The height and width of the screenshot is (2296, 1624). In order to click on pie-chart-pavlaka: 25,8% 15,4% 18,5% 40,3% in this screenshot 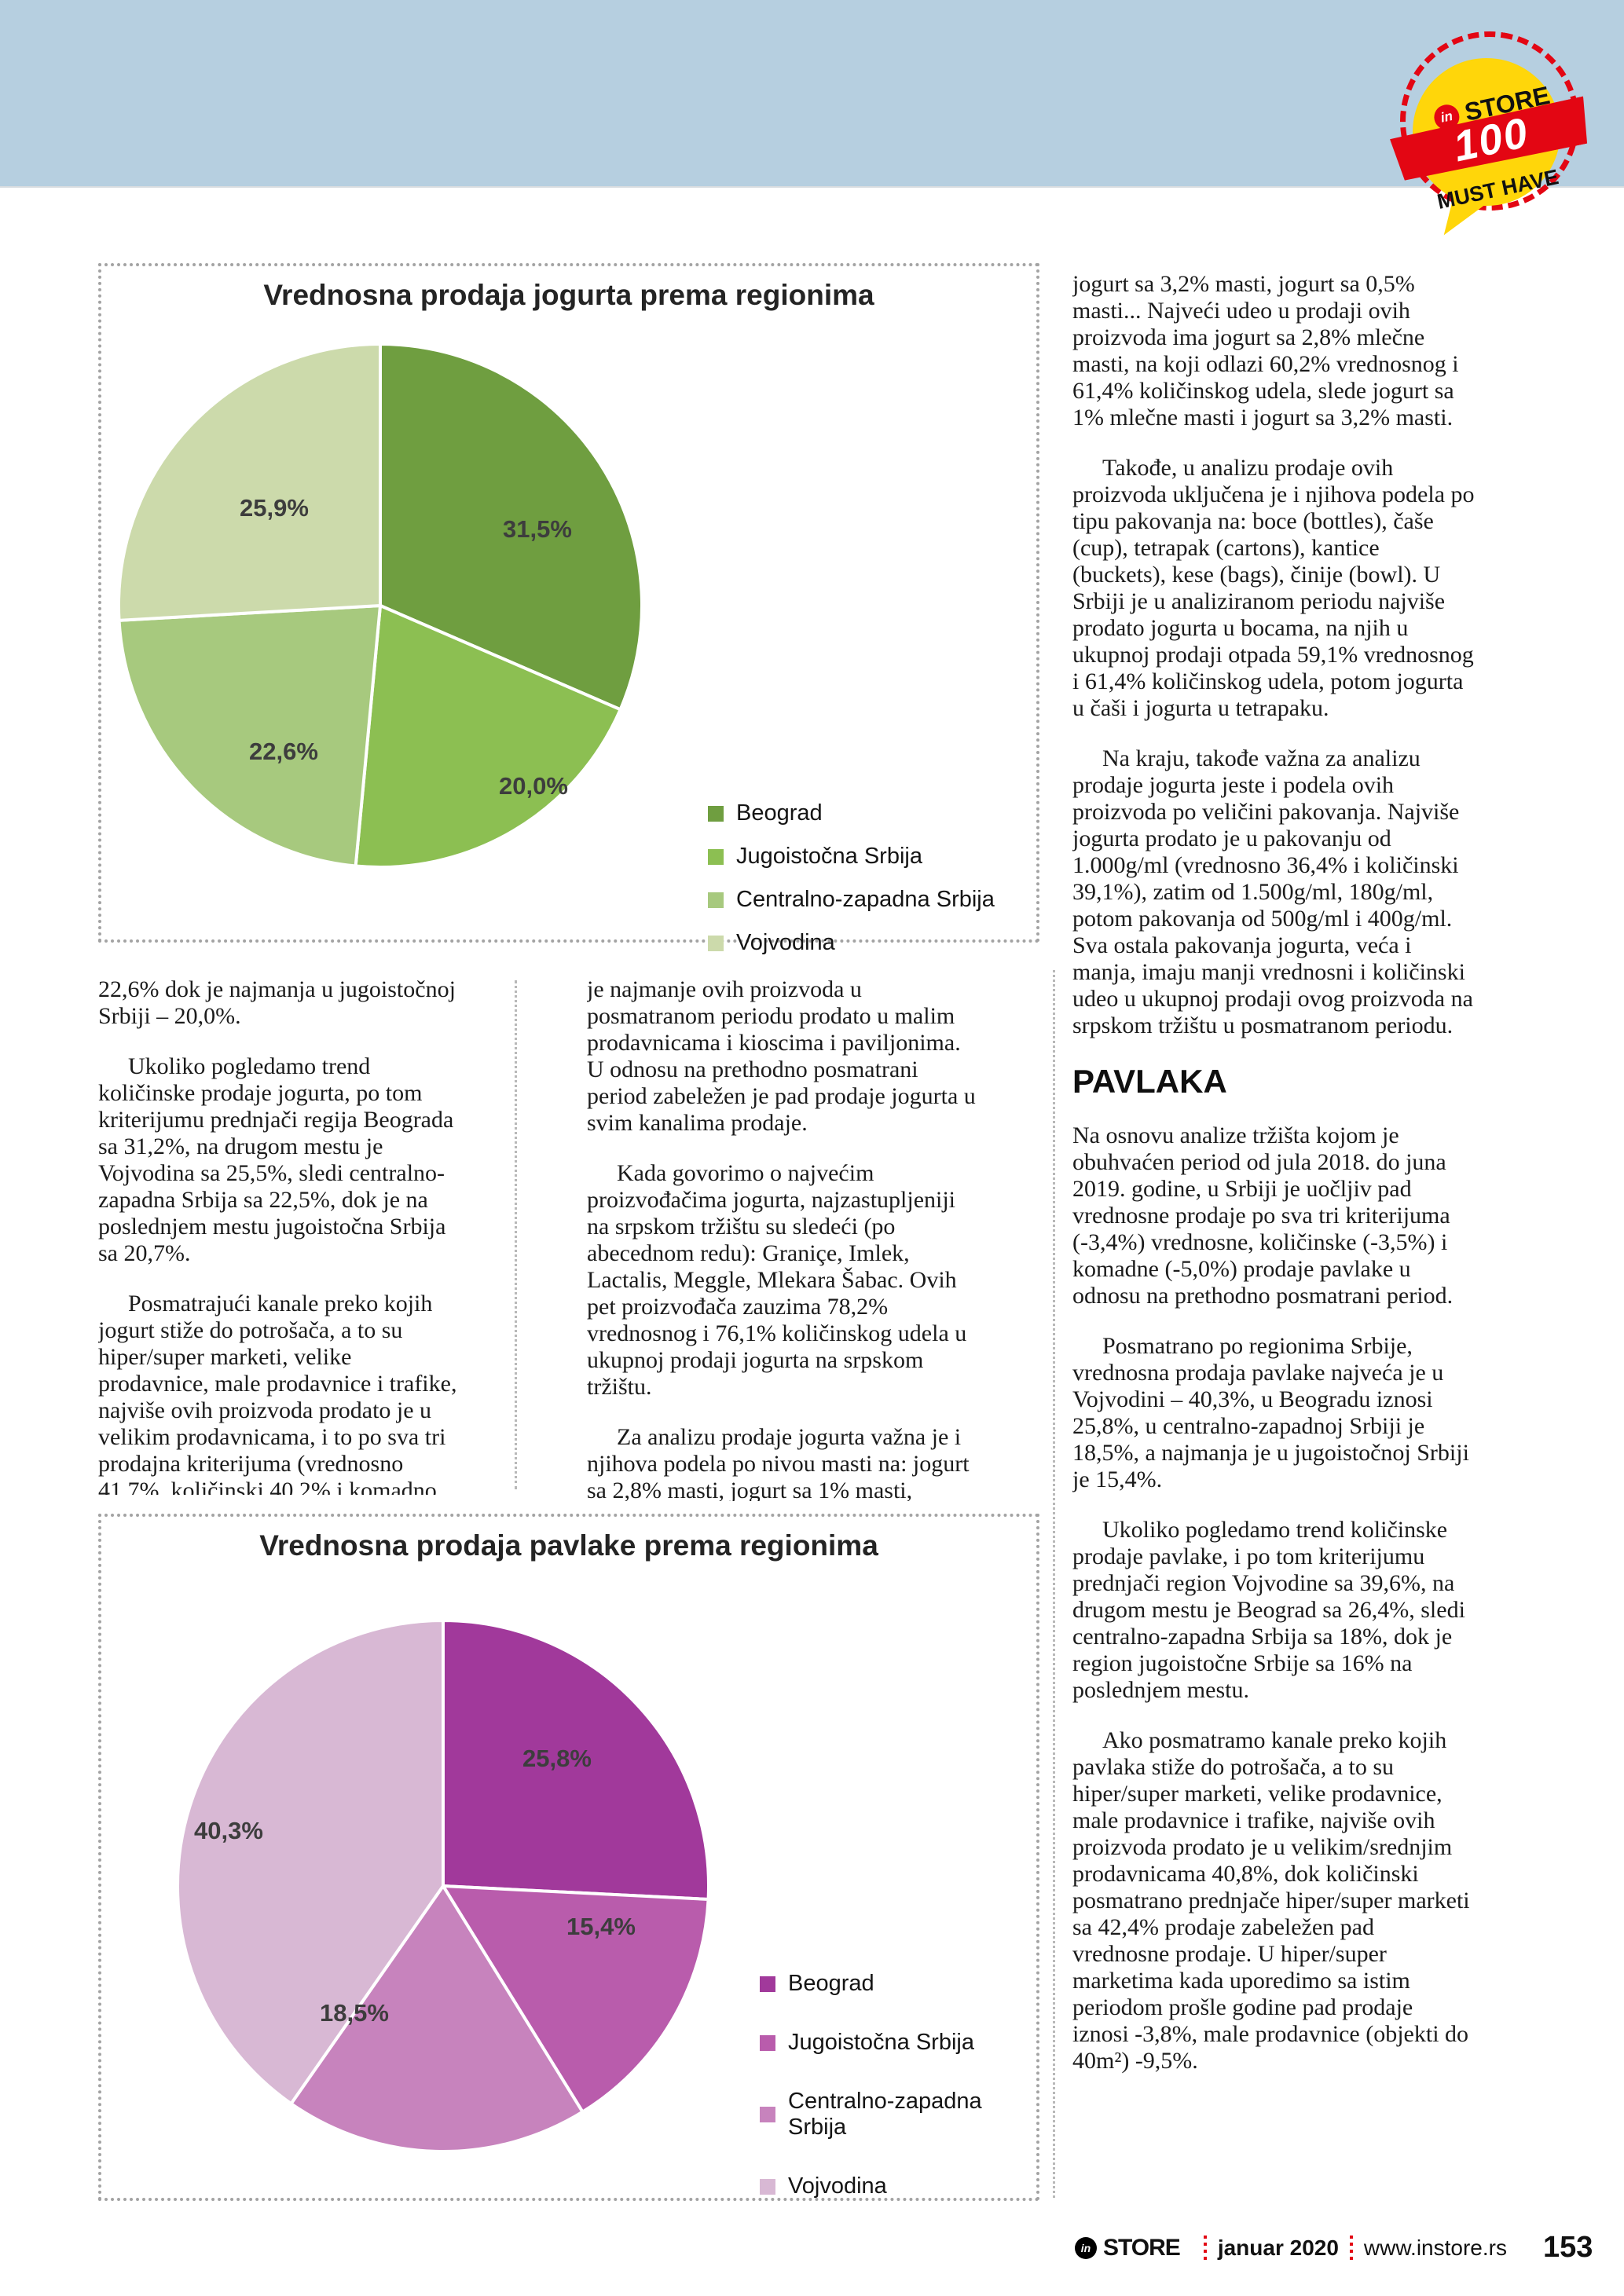, I will do `click(443, 1885)`.